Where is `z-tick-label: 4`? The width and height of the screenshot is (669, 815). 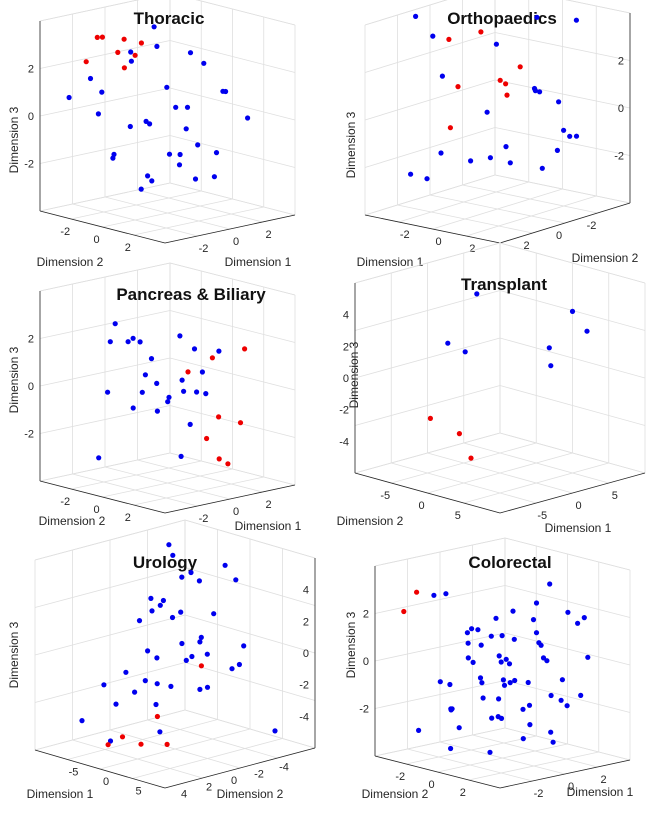 z-tick-label: 4 is located at coordinates (306, 591).